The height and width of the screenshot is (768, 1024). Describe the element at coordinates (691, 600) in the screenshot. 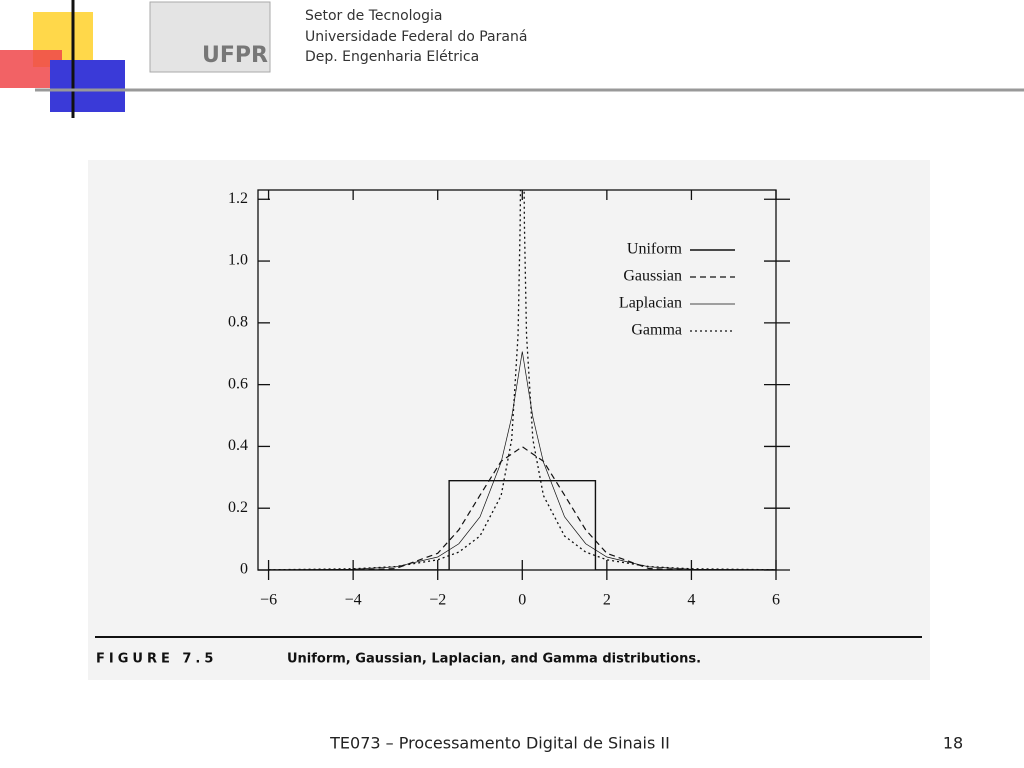

I see `x-tick-label: 4` at that location.